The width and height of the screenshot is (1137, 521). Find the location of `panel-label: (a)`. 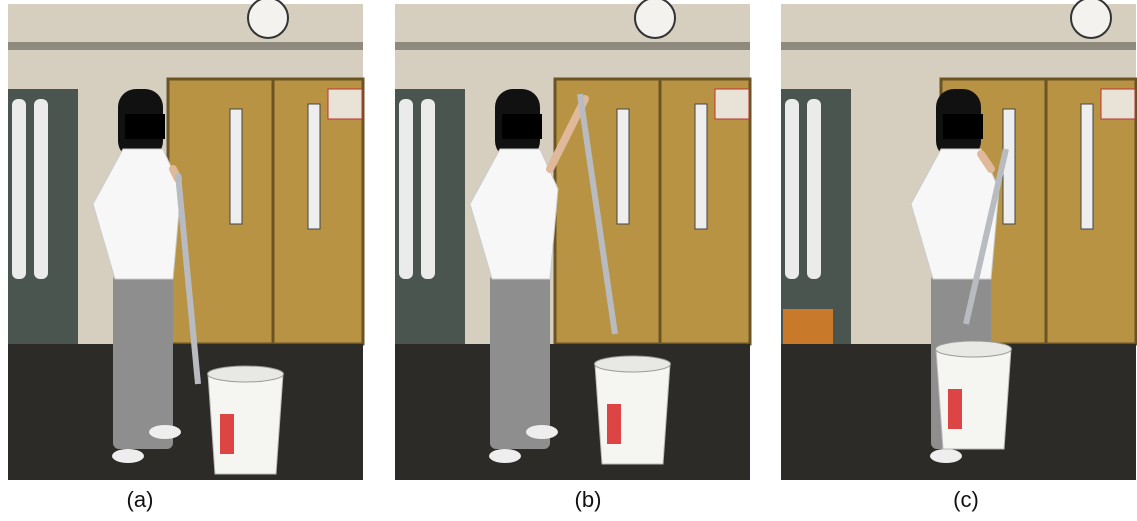

panel-label: (a) is located at coordinates (140, 499).